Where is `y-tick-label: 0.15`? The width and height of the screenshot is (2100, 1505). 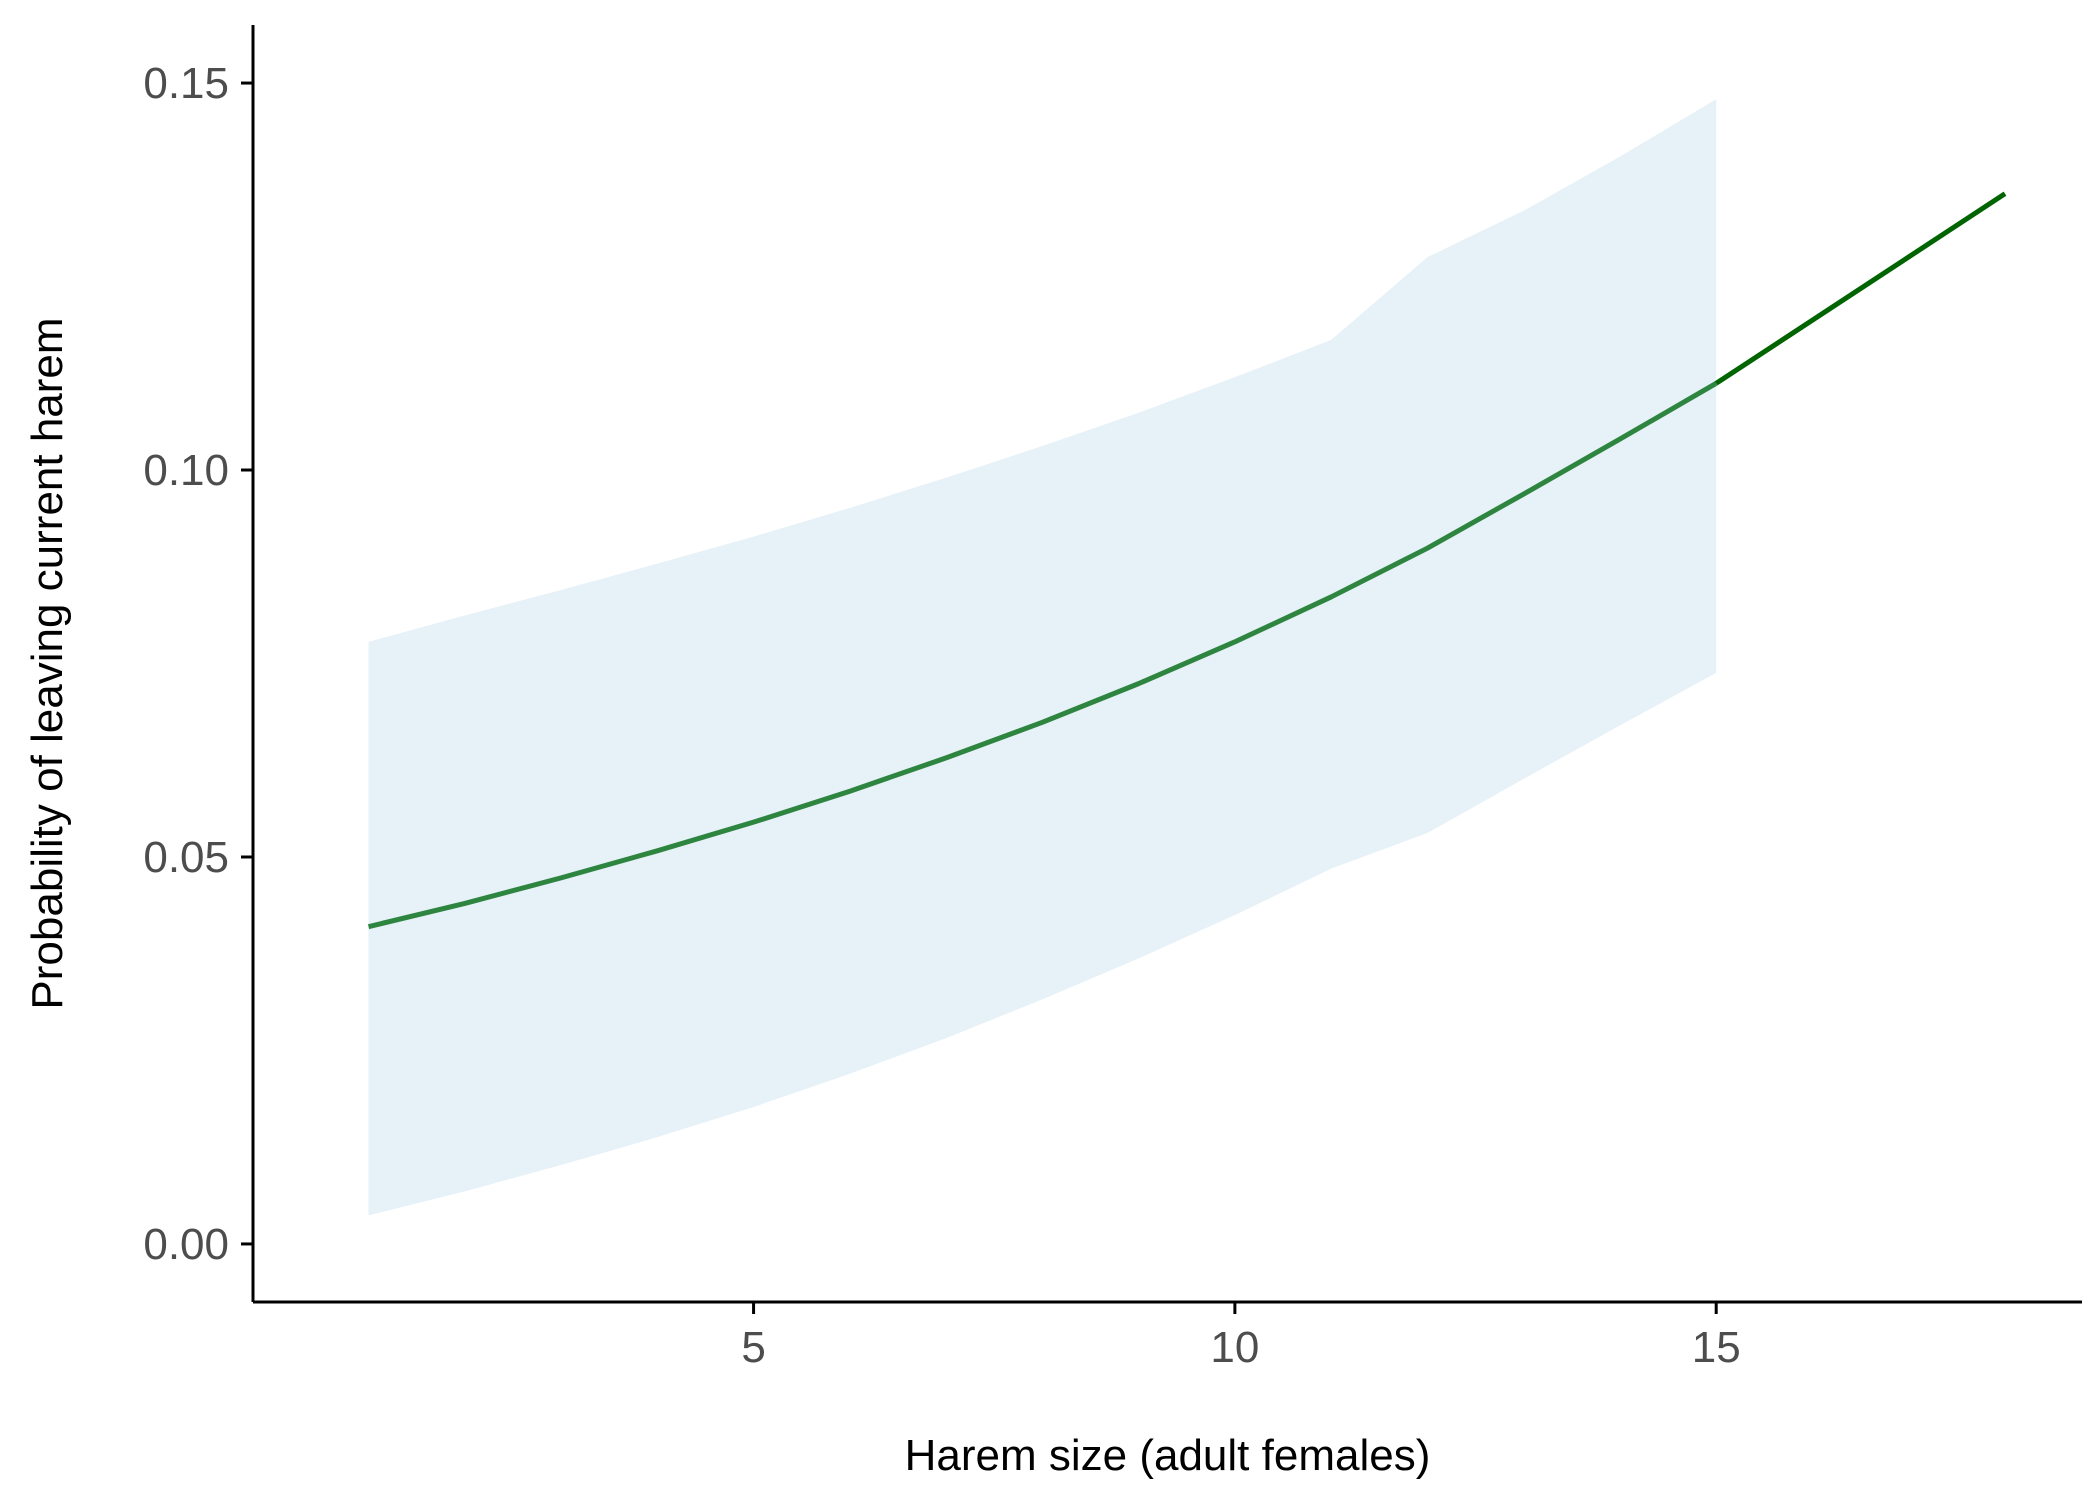
y-tick-label: 0.15 is located at coordinates (186, 83).